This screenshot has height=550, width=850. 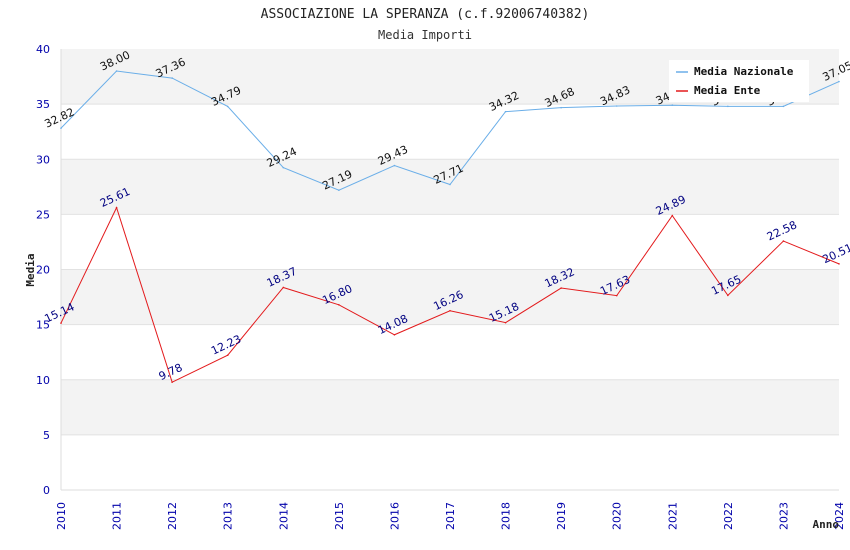 What do you see at coordinates (506, 516) in the screenshot?
I see `x-tick-label: 2018` at bounding box center [506, 516].